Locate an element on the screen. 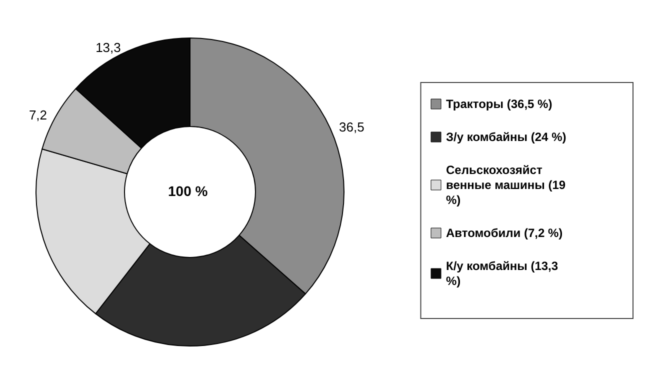 The image size is (647, 385). legend-label: К/у комбайны (13,3 %) is located at coordinates (504, 273).